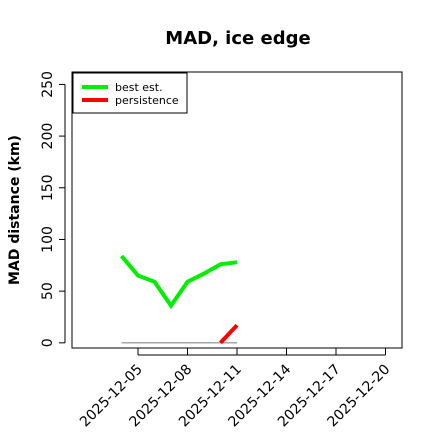  I want to click on chart-title: MAD, ice edge, so click(237, 38).